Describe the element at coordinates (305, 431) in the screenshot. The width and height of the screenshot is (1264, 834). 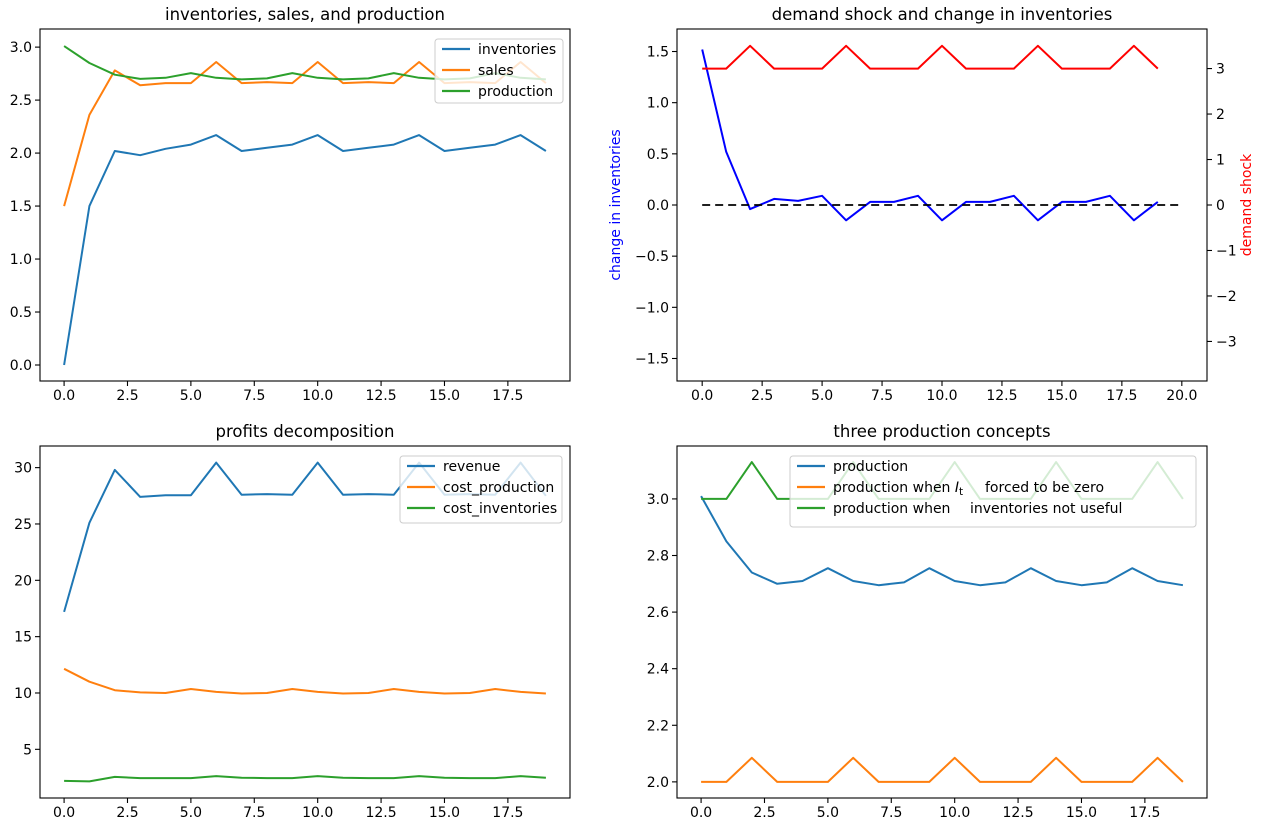
I see `subplot-title-bottom-left: profits decomposition` at that location.